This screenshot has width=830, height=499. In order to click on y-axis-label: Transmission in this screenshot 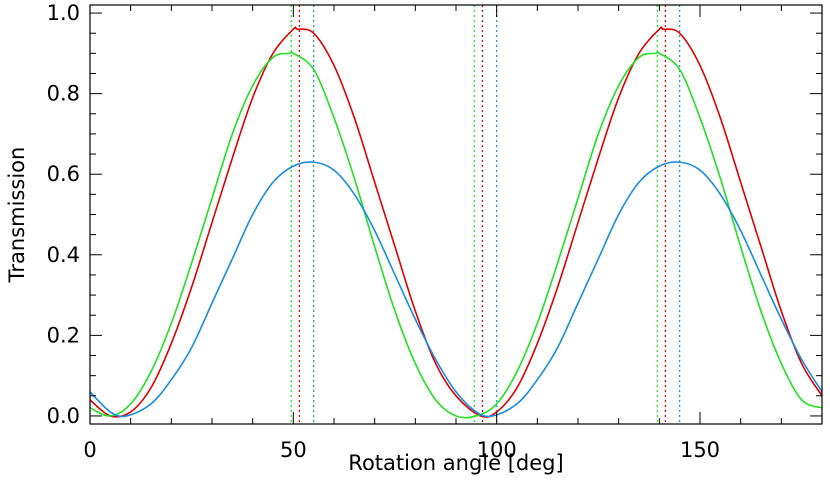, I will do `click(17, 215)`.